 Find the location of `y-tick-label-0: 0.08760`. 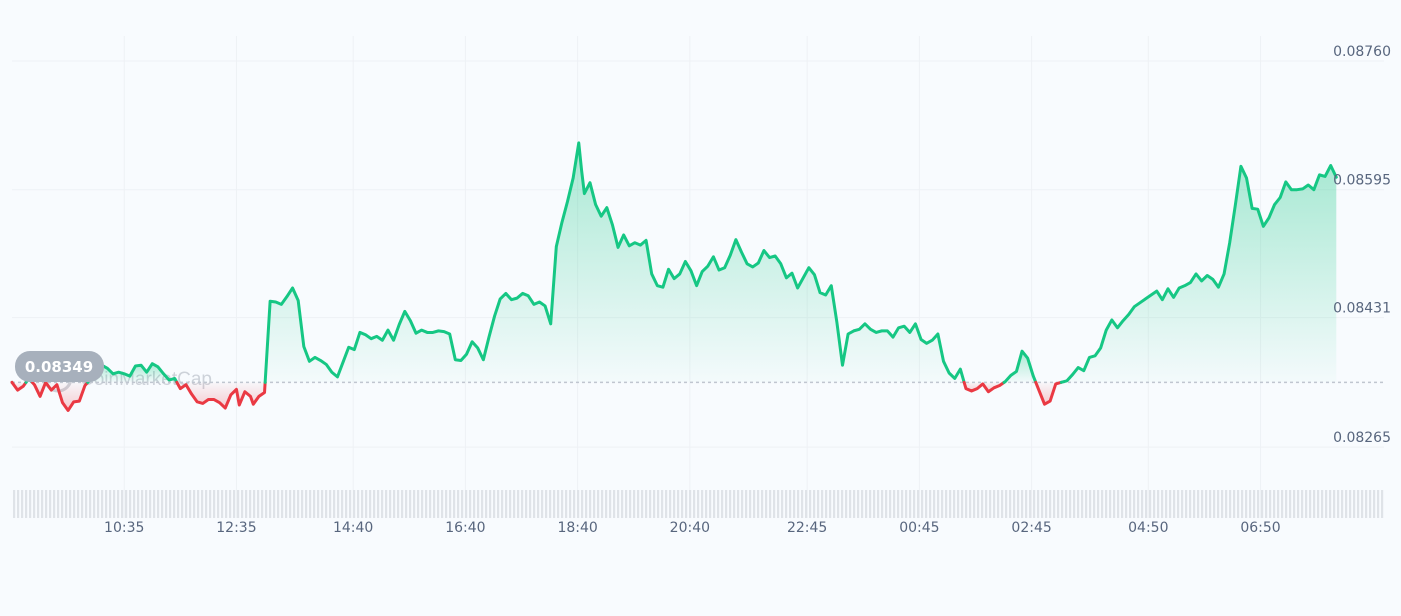

y-tick-label-0: 0.08760 is located at coordinates (1362, 52).